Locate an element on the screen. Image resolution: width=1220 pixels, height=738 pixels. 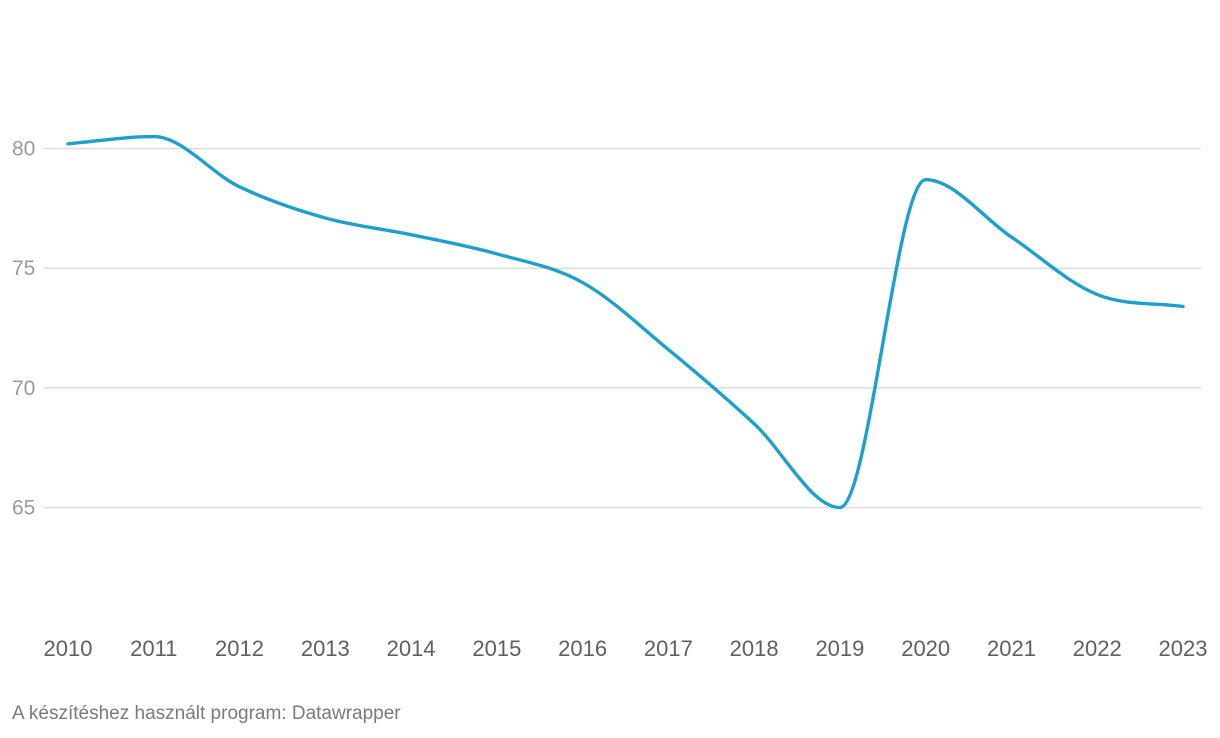
x-tick-label: 2016 is located at coordinates (582, 648).